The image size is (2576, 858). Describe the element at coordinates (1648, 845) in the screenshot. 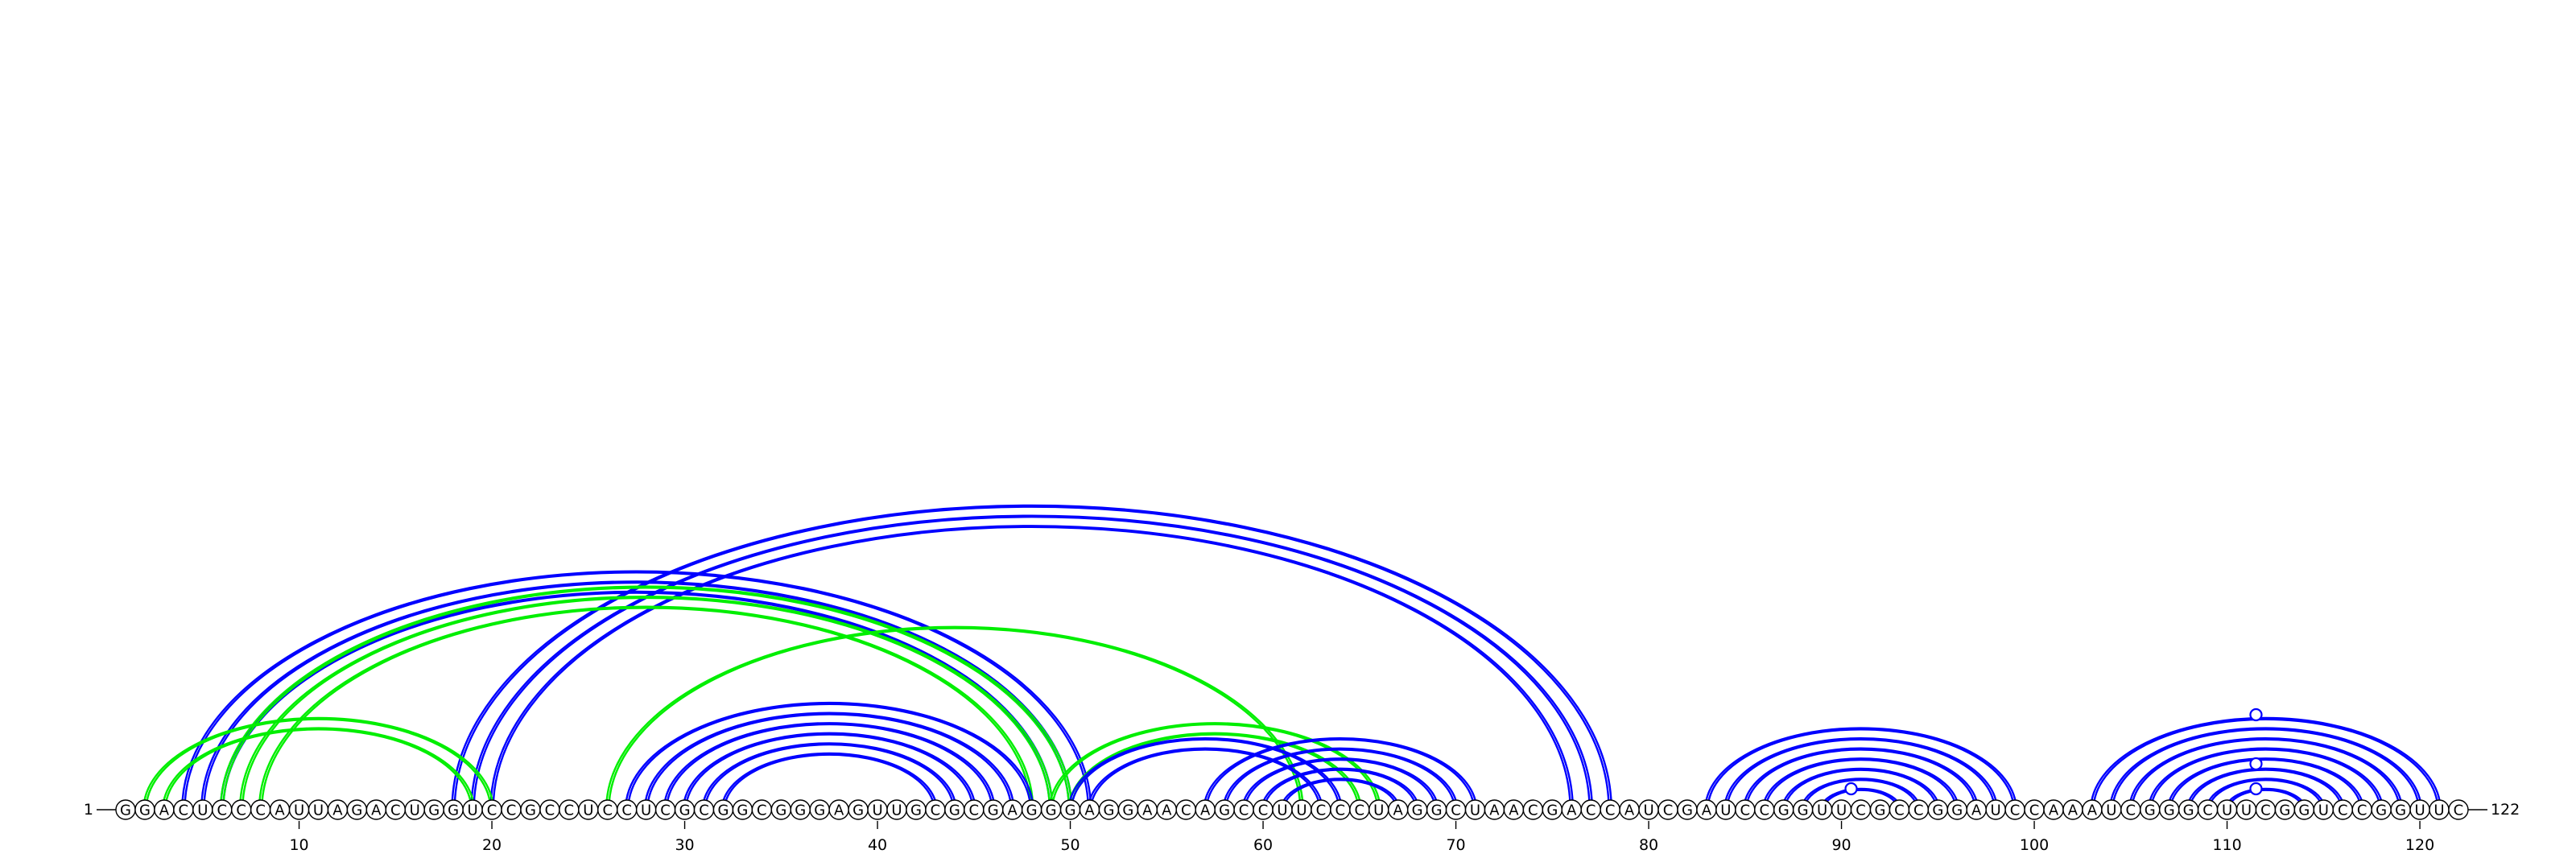

I see `tick-label: 80` at that location.